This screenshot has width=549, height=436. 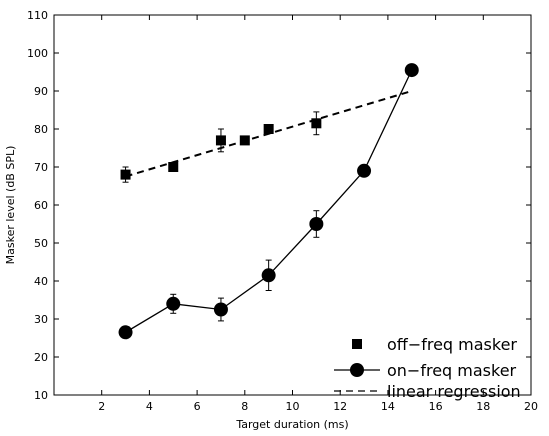 What do you see at coordinates (41, 395) in the screenshot?
I see `y-tick-label: 10` at bounding box center [41, 395].